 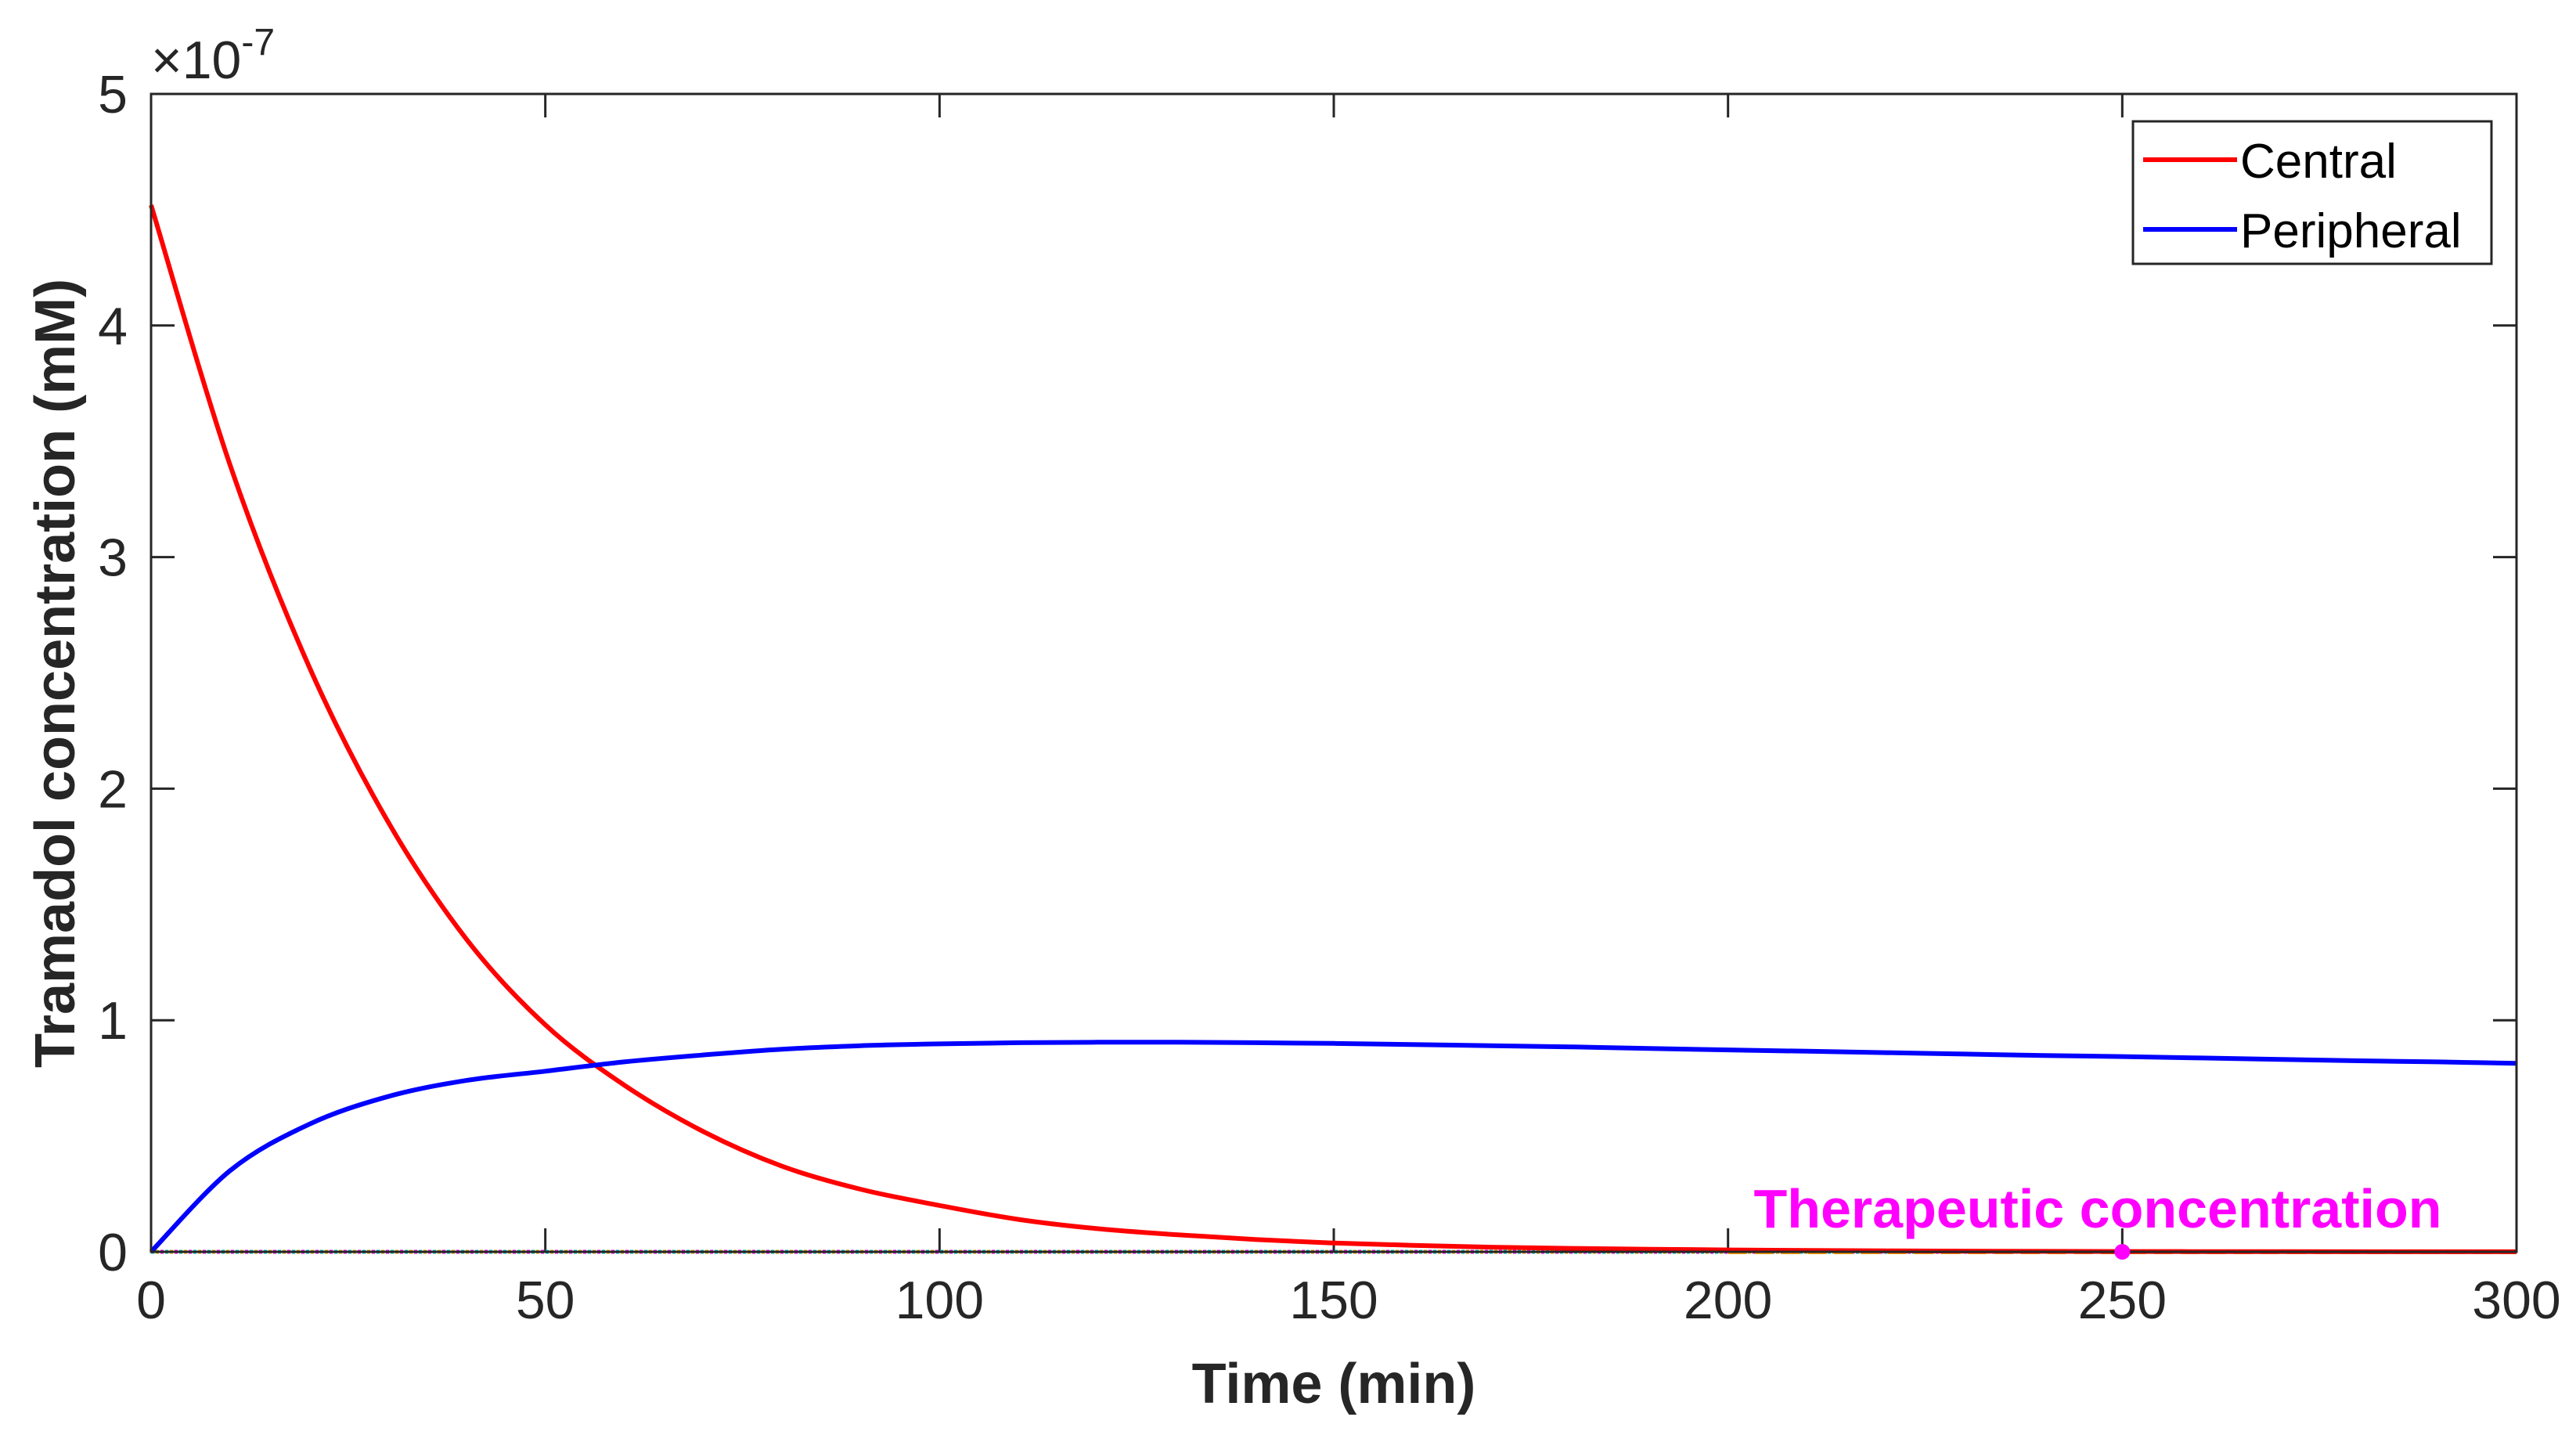 What do you see at coordinates (1334, 1384) in the screenshot?
I see `x-axis-title: Time (min)` at bounding box center [1334, 1384].